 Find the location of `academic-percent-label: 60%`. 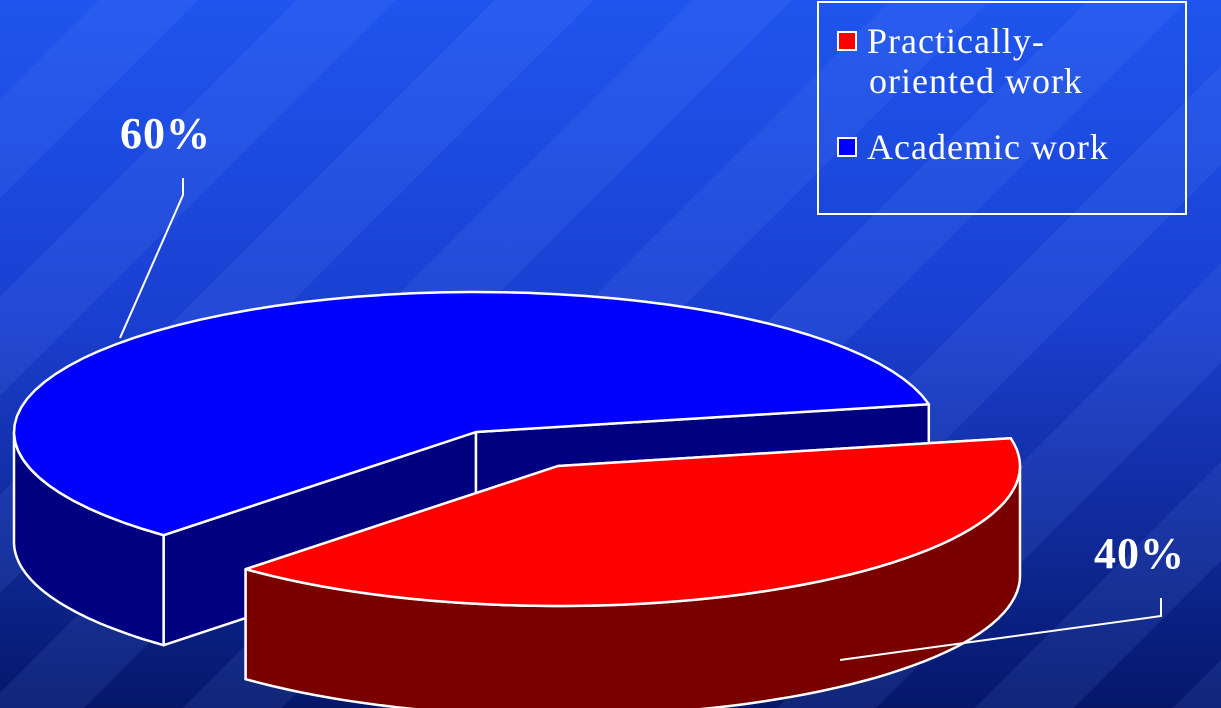

academic-percent-label: 60% is located at coordinates (165, 133).